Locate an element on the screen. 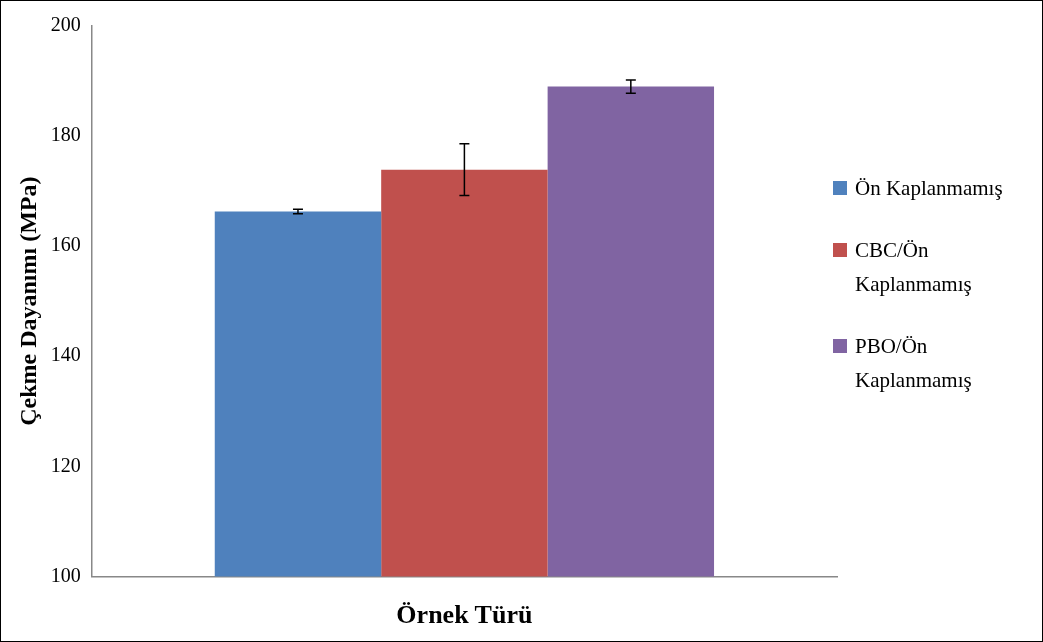 The image size is (1043, 642). y-tick-label: 200 is located at coordinates (65, 24).